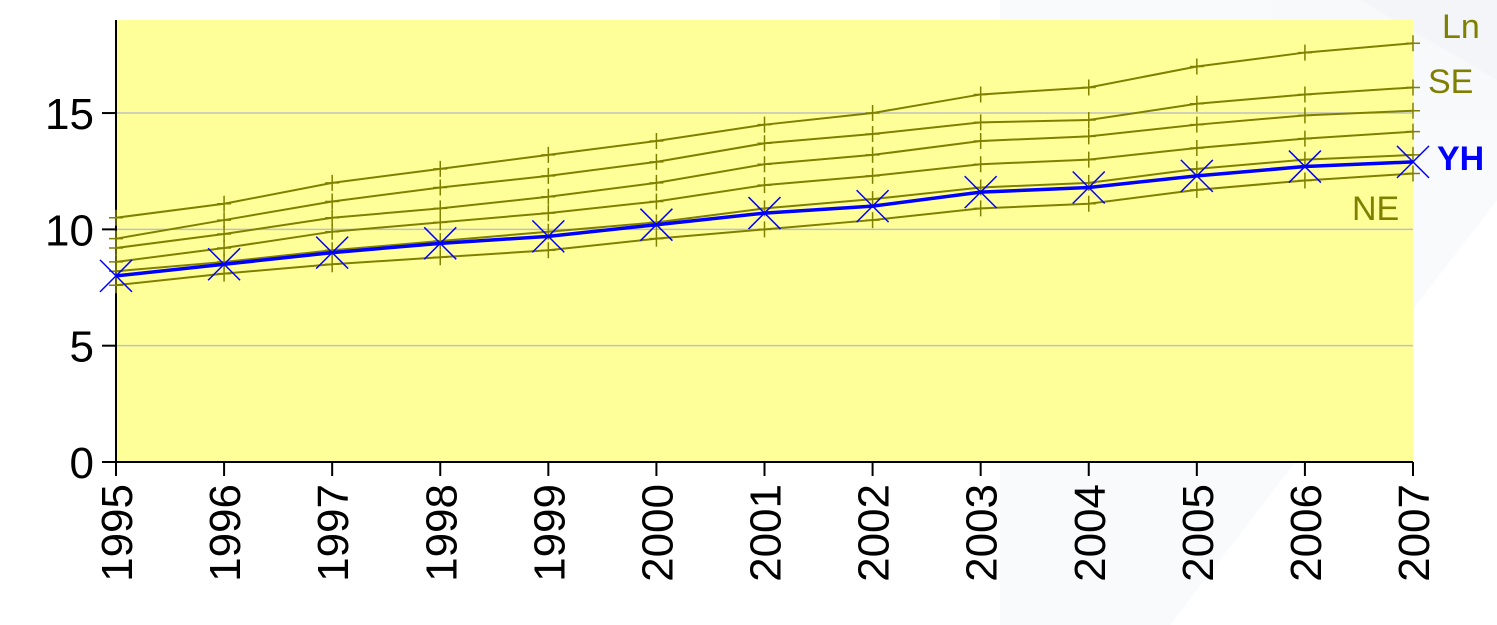  What do you see at coordinates (1090, 533) in the screenshot?
I see `x-tick-label: 2004` at bounding box center [1090, 533].